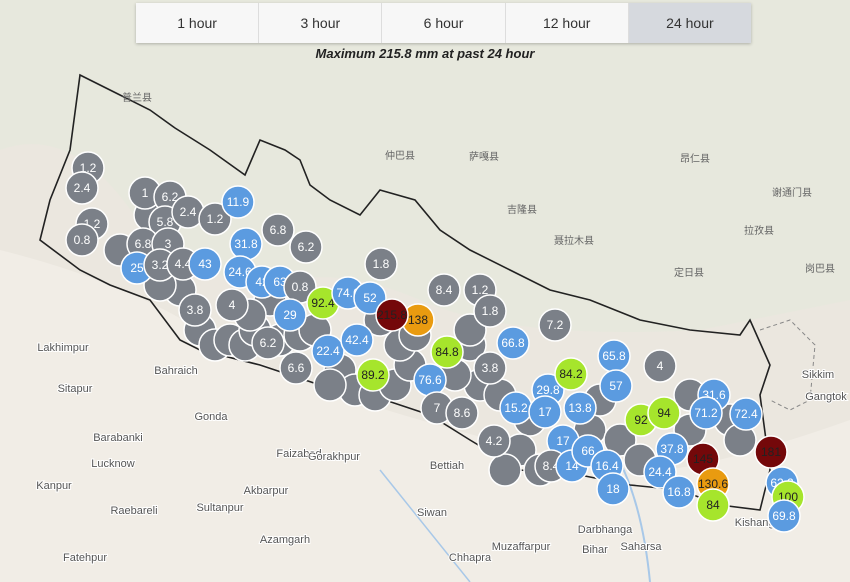 The height and width of the screenshot is (582, 850). I want to click on station-value: 92.4, so click(323, 303).